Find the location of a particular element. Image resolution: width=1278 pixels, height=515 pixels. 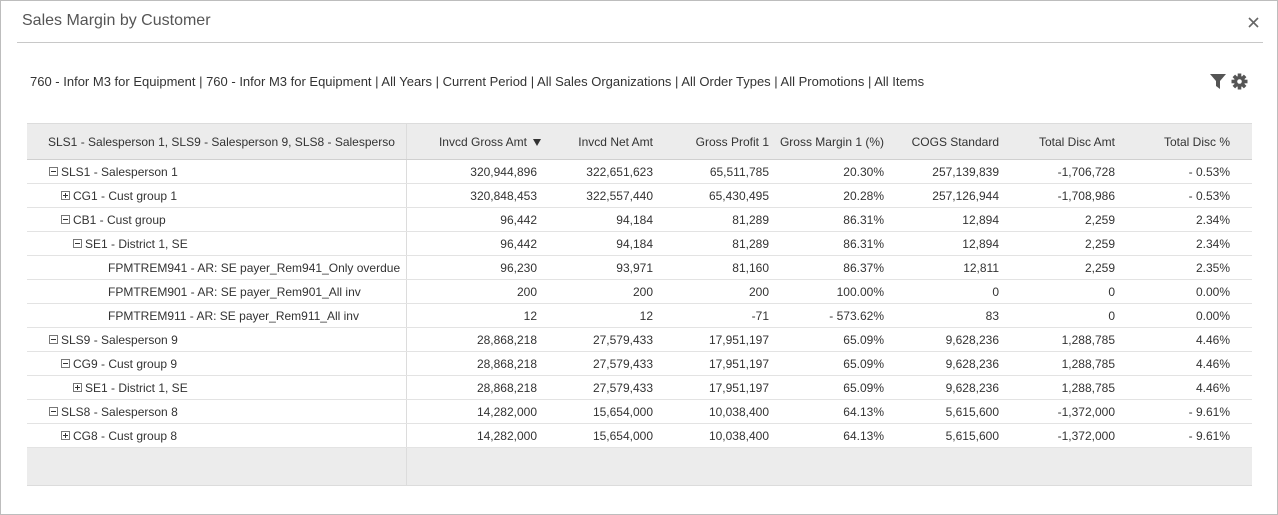

column-header: Gross Margin 1 (%) is located at coordinates (836, 141).